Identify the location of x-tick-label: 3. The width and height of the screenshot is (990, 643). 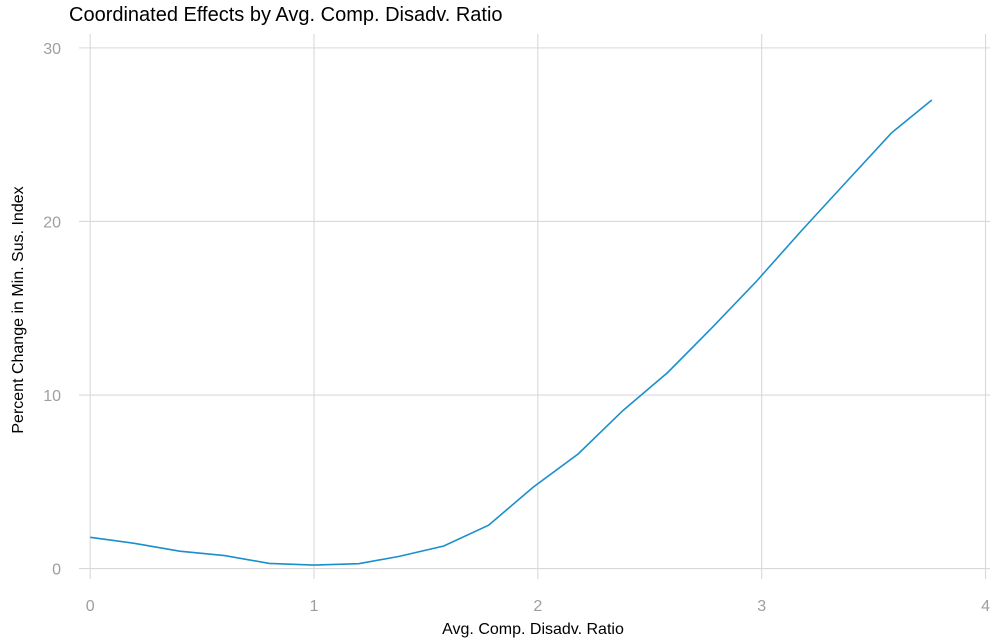
(761, 606).